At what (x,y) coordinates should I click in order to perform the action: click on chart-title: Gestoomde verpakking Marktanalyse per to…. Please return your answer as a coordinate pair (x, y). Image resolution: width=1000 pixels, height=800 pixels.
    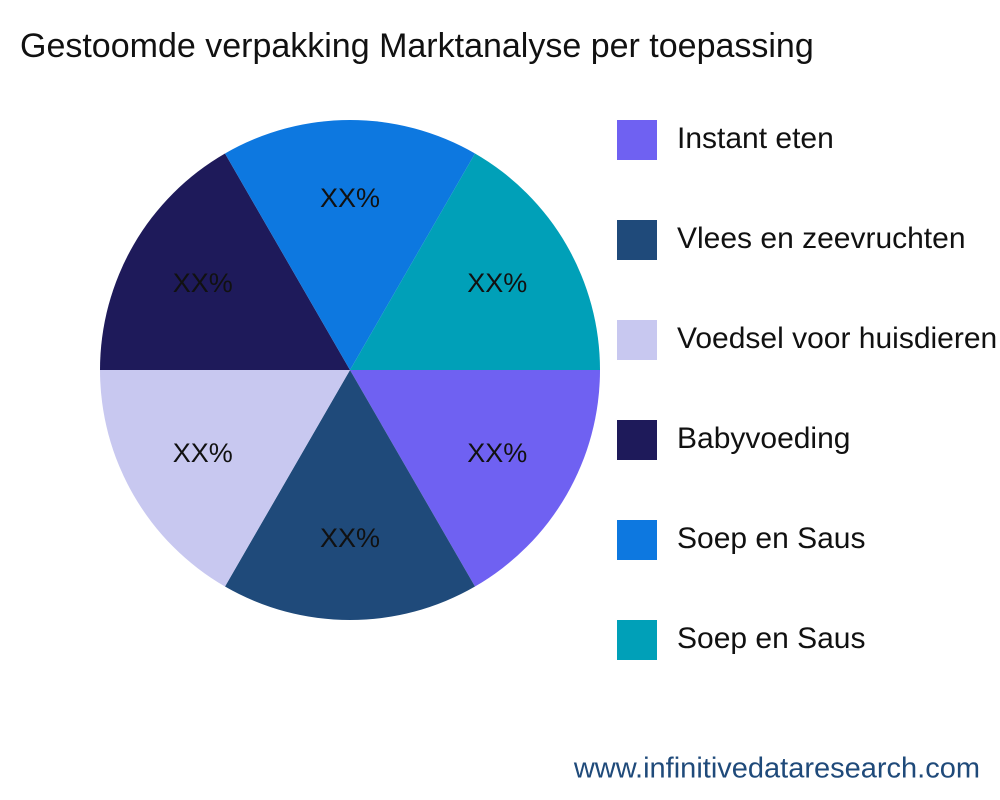
    Looking at the image, I should click on (417, 46).